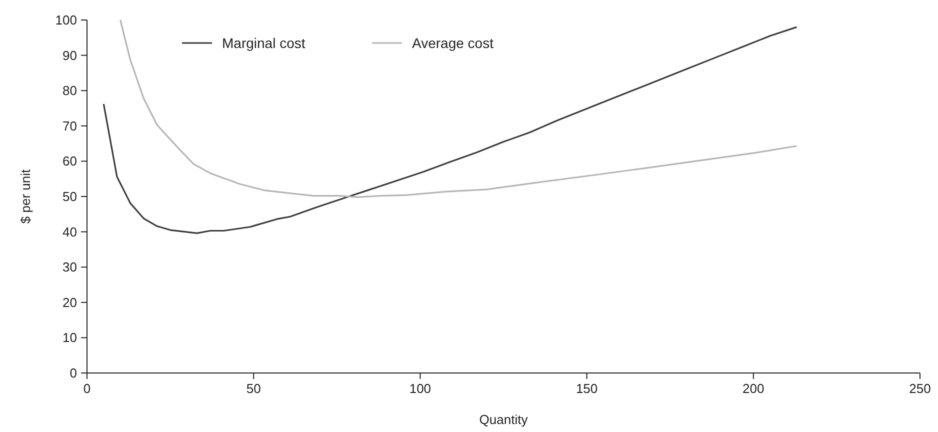 This screenshot has height=432, width=938. Describe the element at coordinates (253, 388) in the screenshot. I see `x-tick-label: 50` at that location.